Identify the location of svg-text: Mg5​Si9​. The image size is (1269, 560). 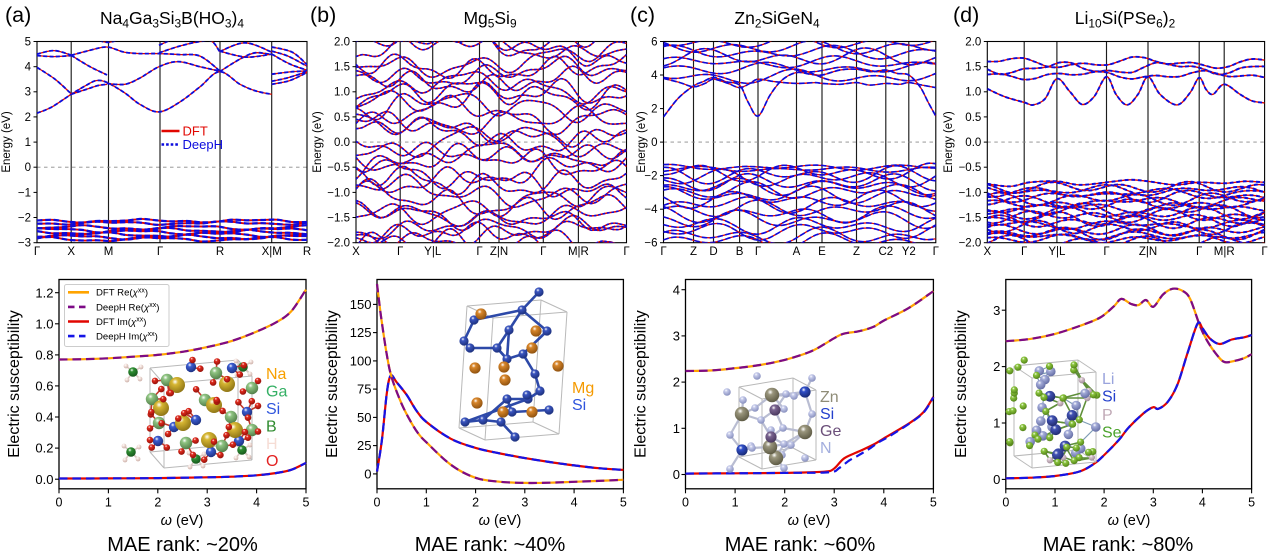
(490, 19).